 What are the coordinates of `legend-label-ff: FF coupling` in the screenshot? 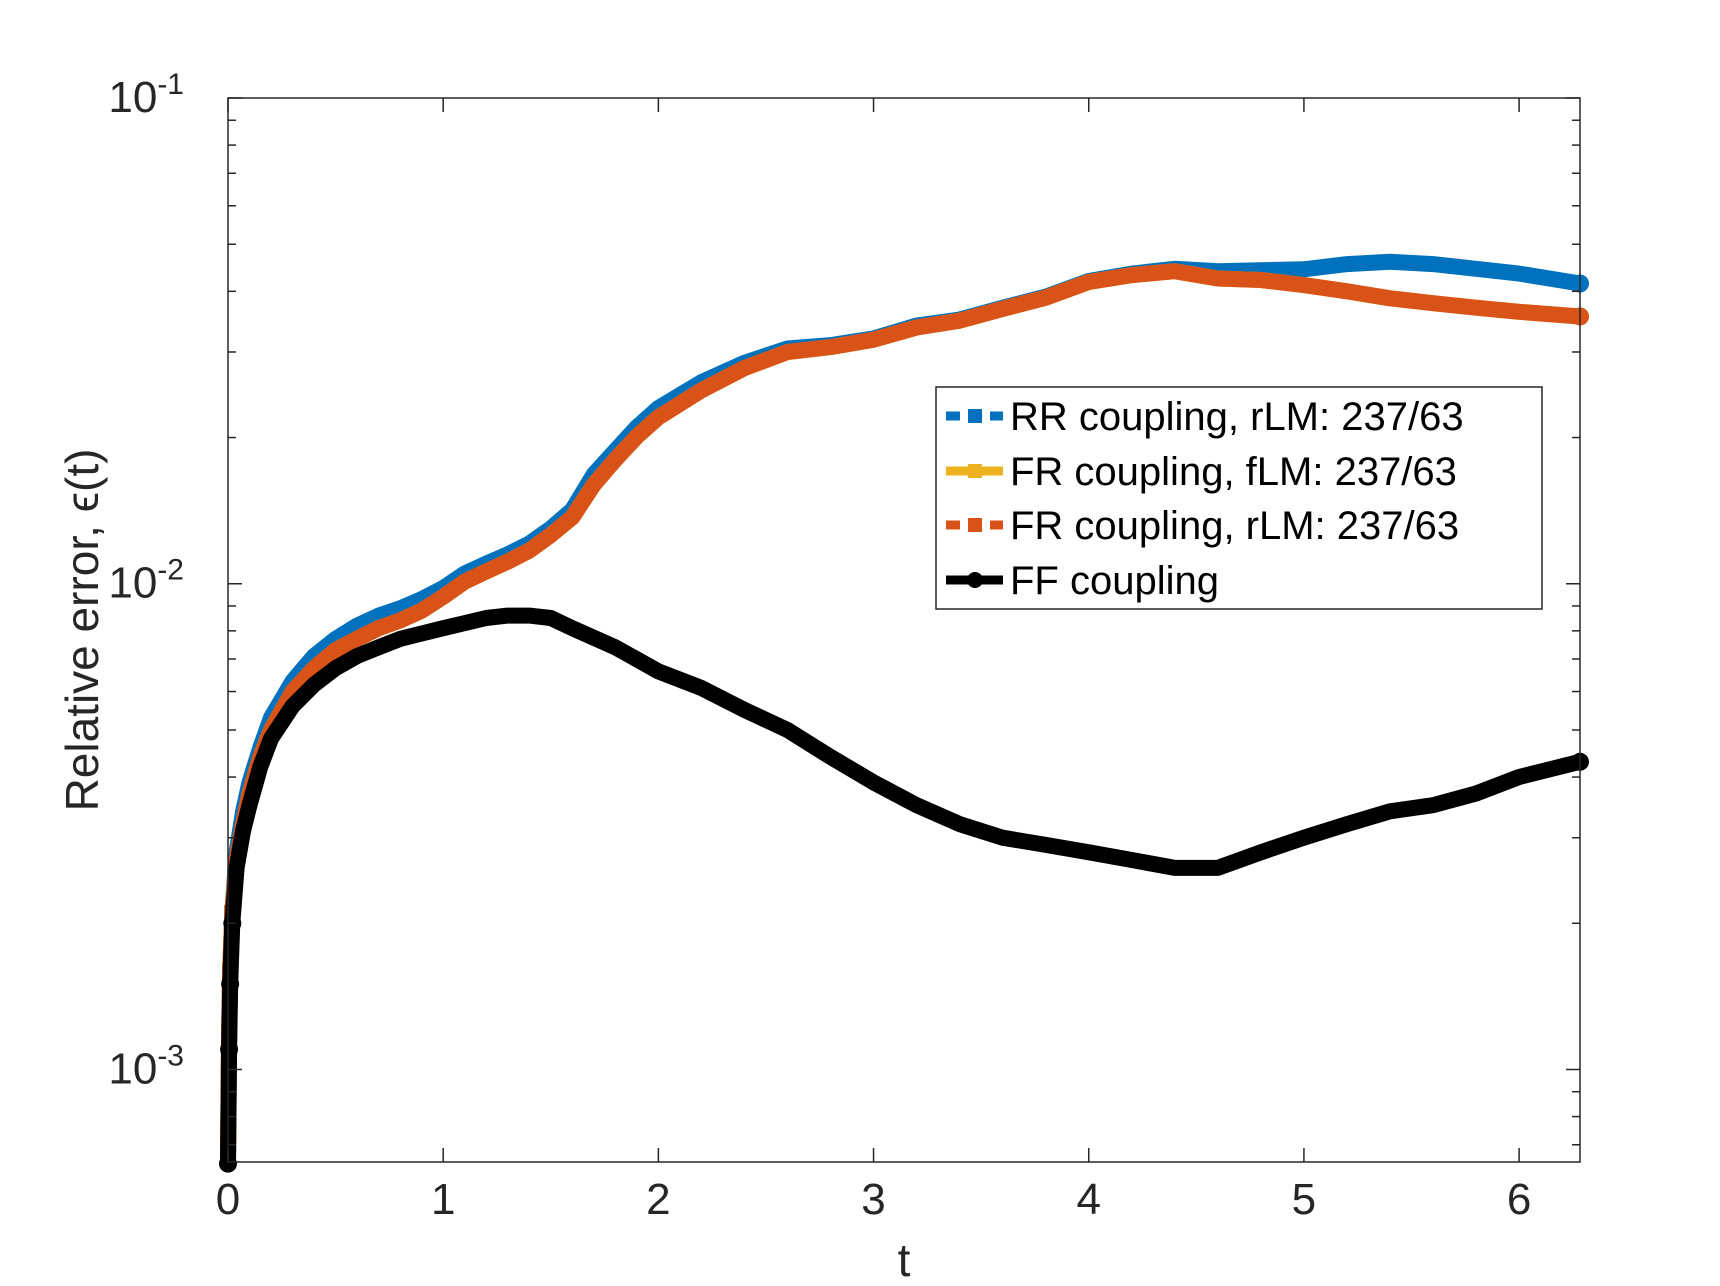 It's located at (1114, 581).